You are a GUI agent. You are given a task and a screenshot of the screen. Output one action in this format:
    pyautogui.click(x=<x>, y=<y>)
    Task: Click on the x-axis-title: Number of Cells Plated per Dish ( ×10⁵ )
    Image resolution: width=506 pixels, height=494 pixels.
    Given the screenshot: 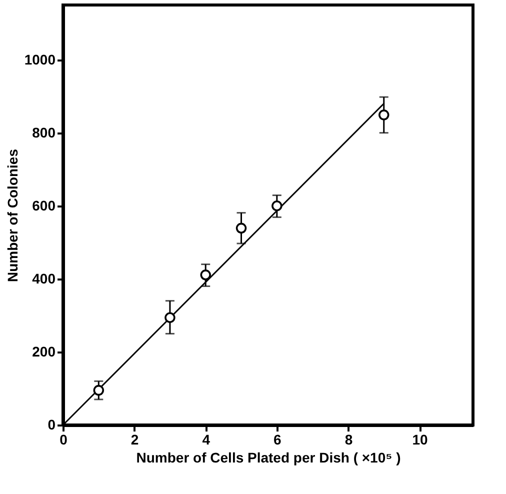 What is the action you would take?
    pyautogui.click(x=268, y=458)
    